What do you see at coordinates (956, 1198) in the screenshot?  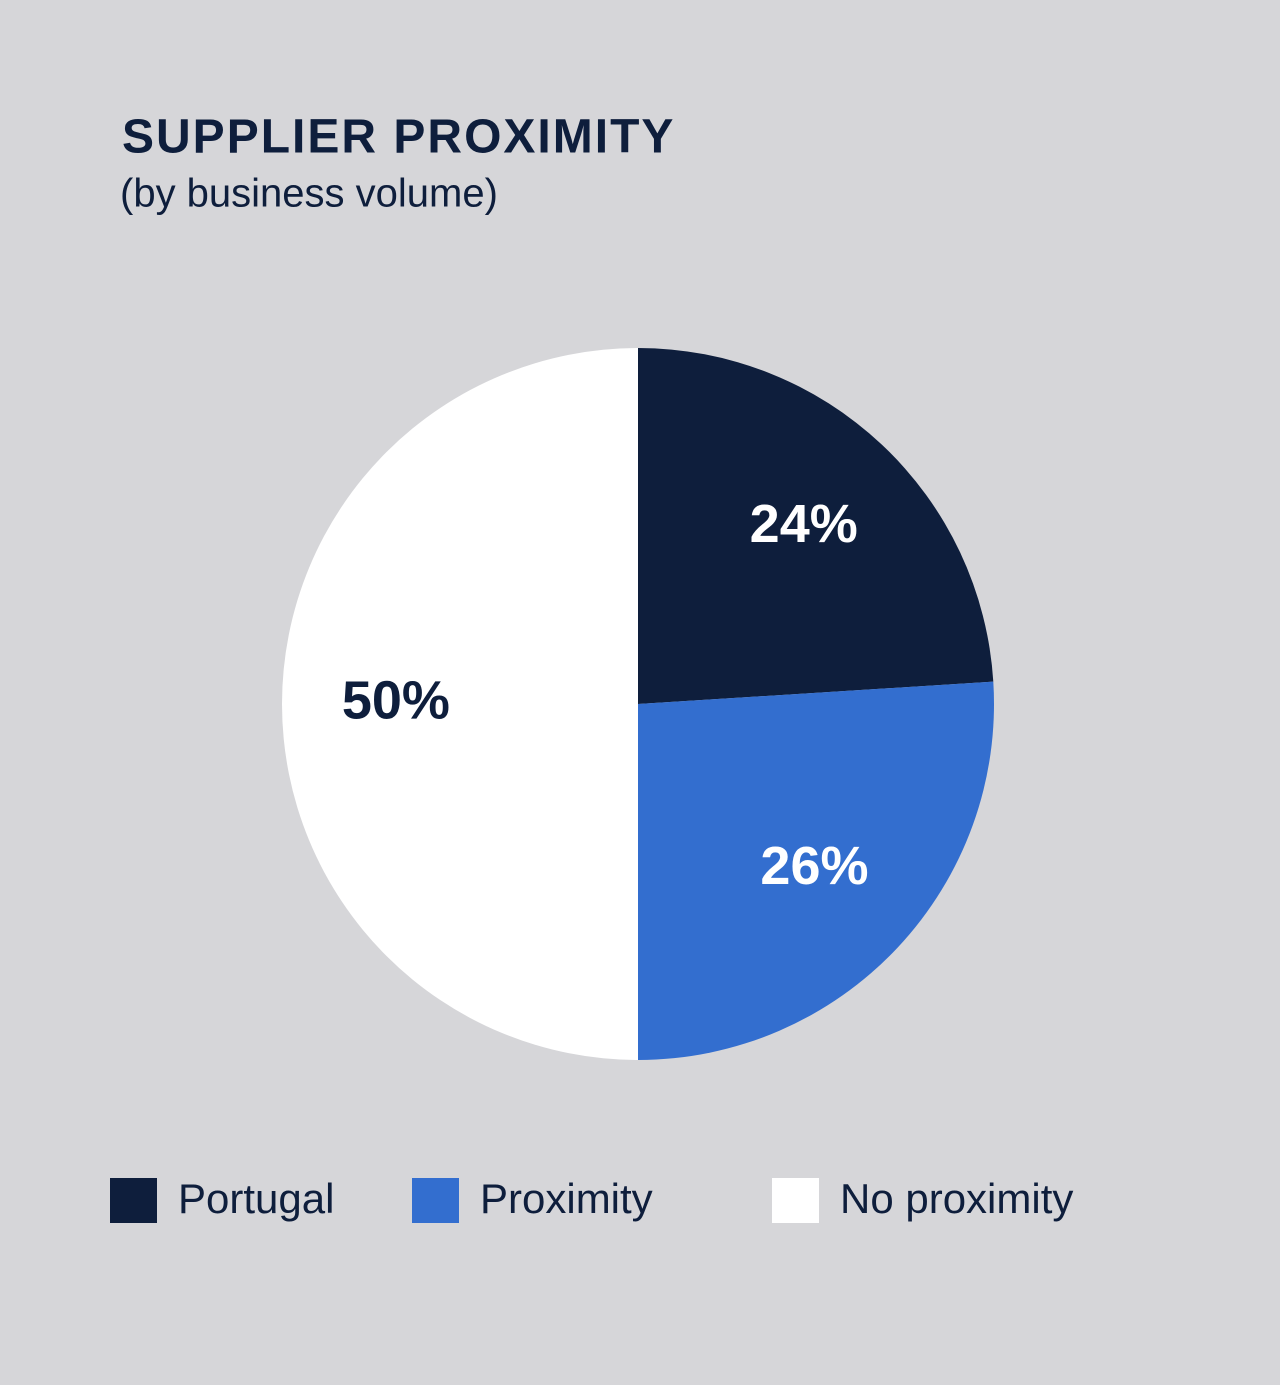 I see `legend-label: No proximity` at bounding box center [956, 1198].